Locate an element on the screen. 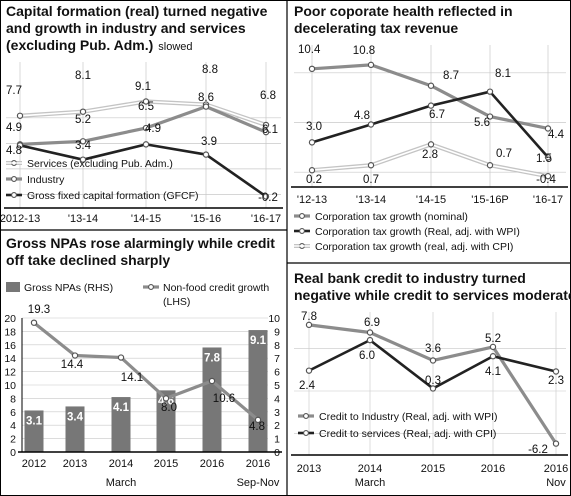 This screenshot has height=496, width=571. chart3-x-tick-label: 2012 is located at coordinates (34, 464).